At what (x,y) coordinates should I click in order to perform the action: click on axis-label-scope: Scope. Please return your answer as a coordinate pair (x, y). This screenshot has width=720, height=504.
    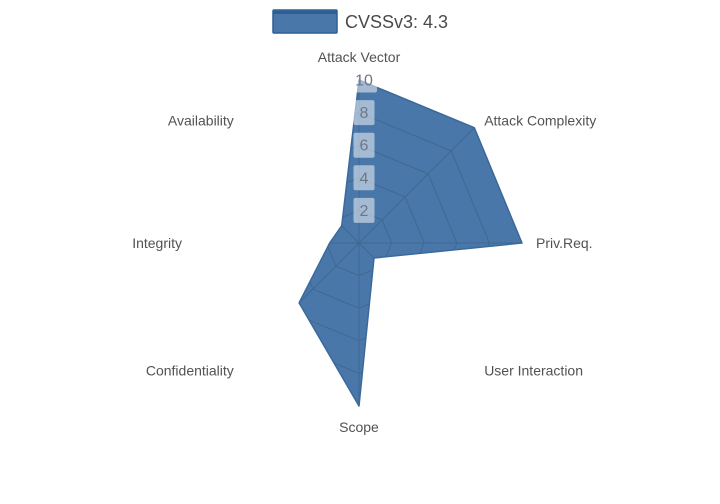
    Looking at the image, I should click on (359, 427).